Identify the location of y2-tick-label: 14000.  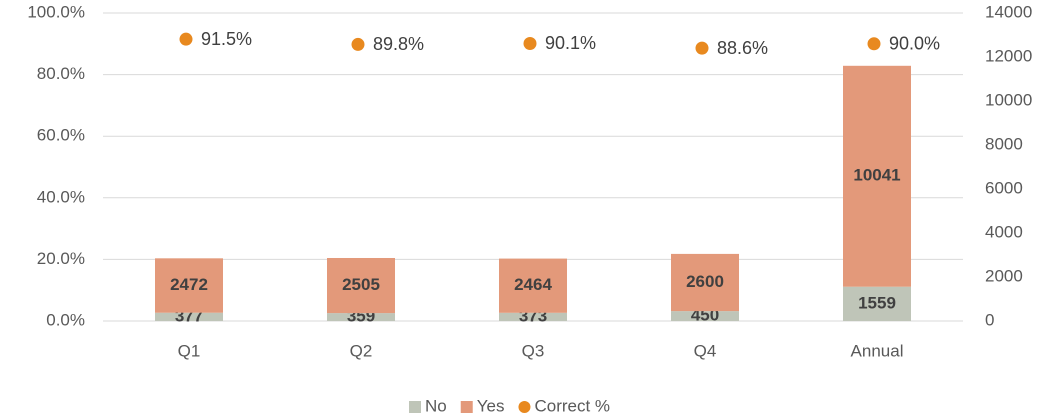
(1008, 11).